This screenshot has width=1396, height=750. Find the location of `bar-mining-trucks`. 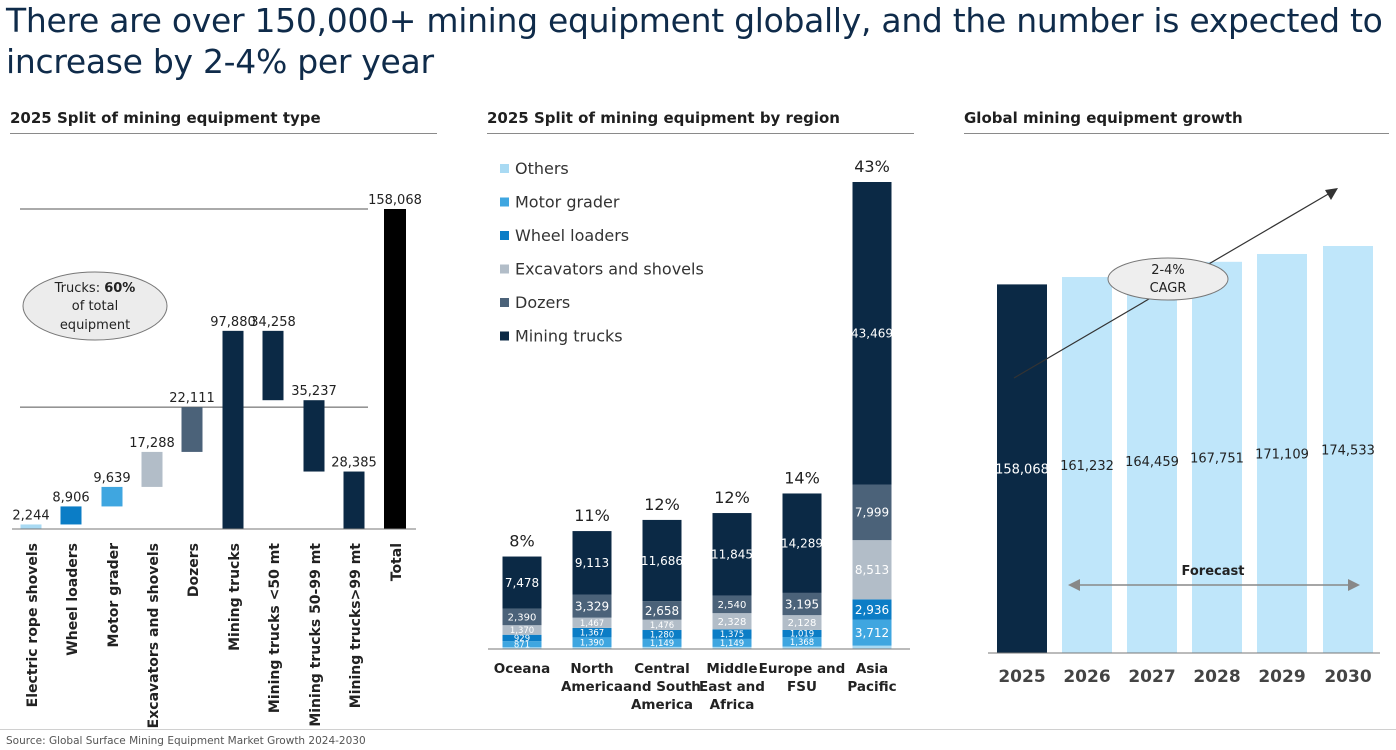

bar-mining-trucks is located at coordinates (233, 429).